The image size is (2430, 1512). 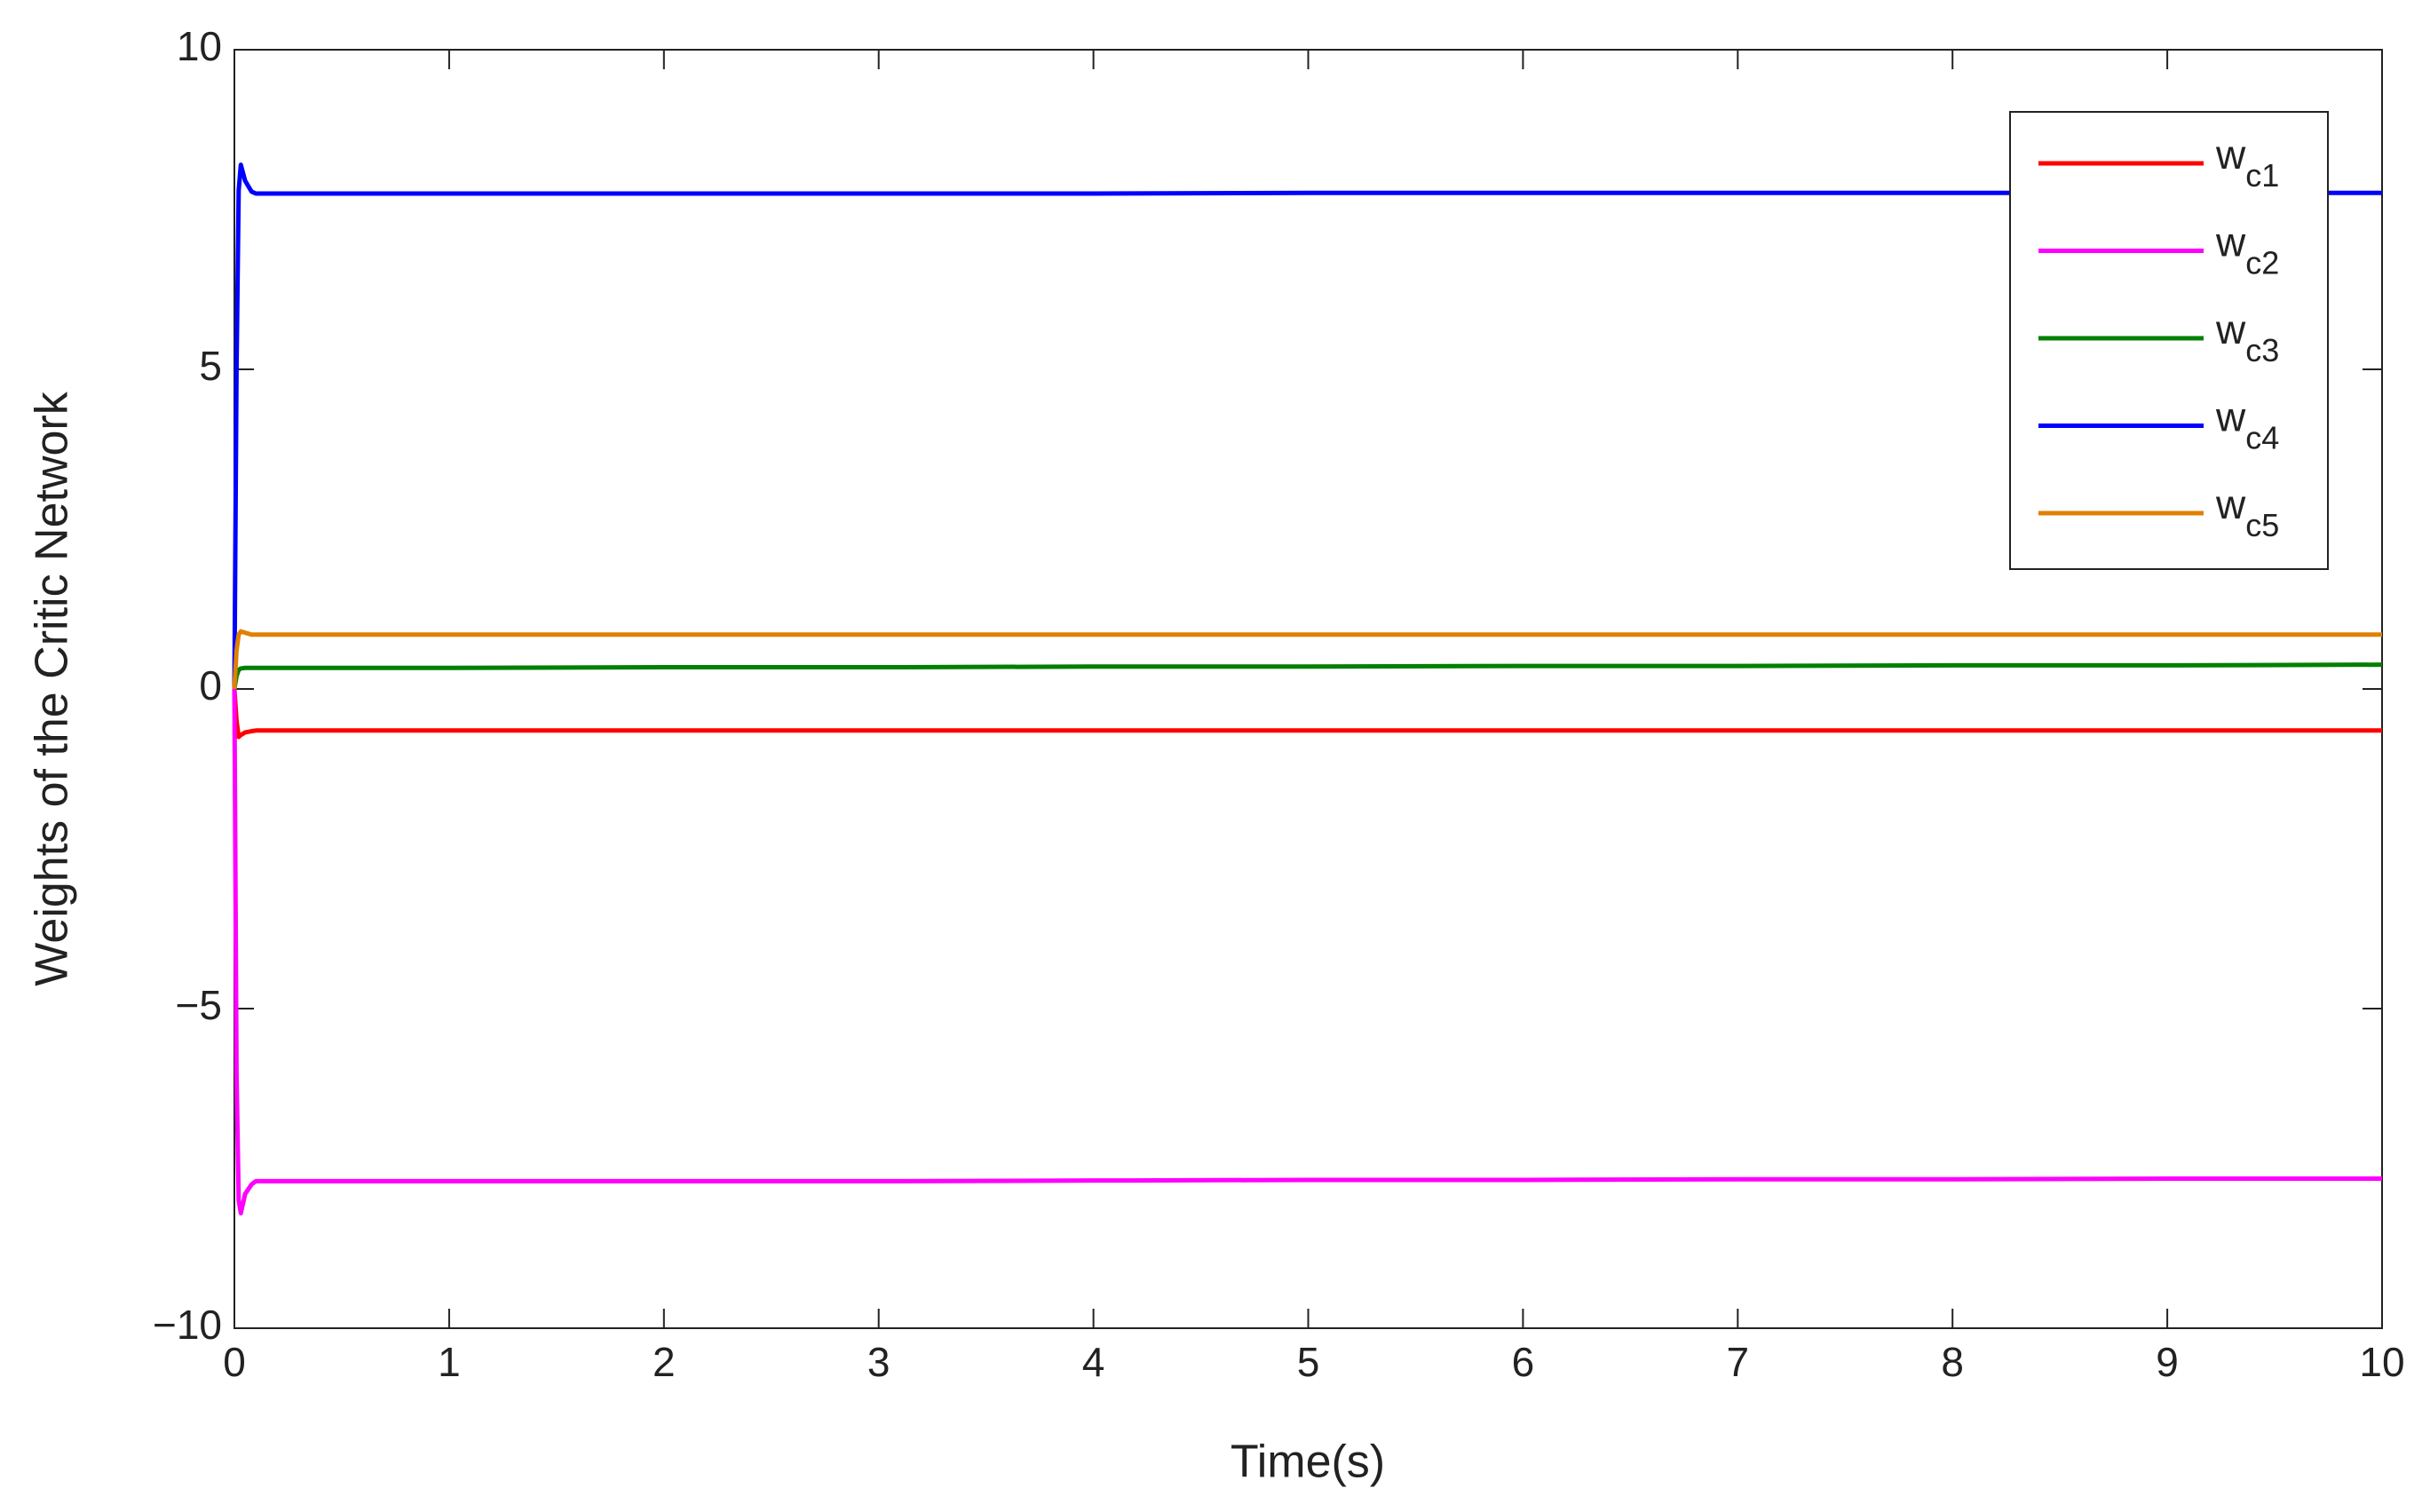 I want to click on y-tick-label: 5, so click(x=211, y=366).